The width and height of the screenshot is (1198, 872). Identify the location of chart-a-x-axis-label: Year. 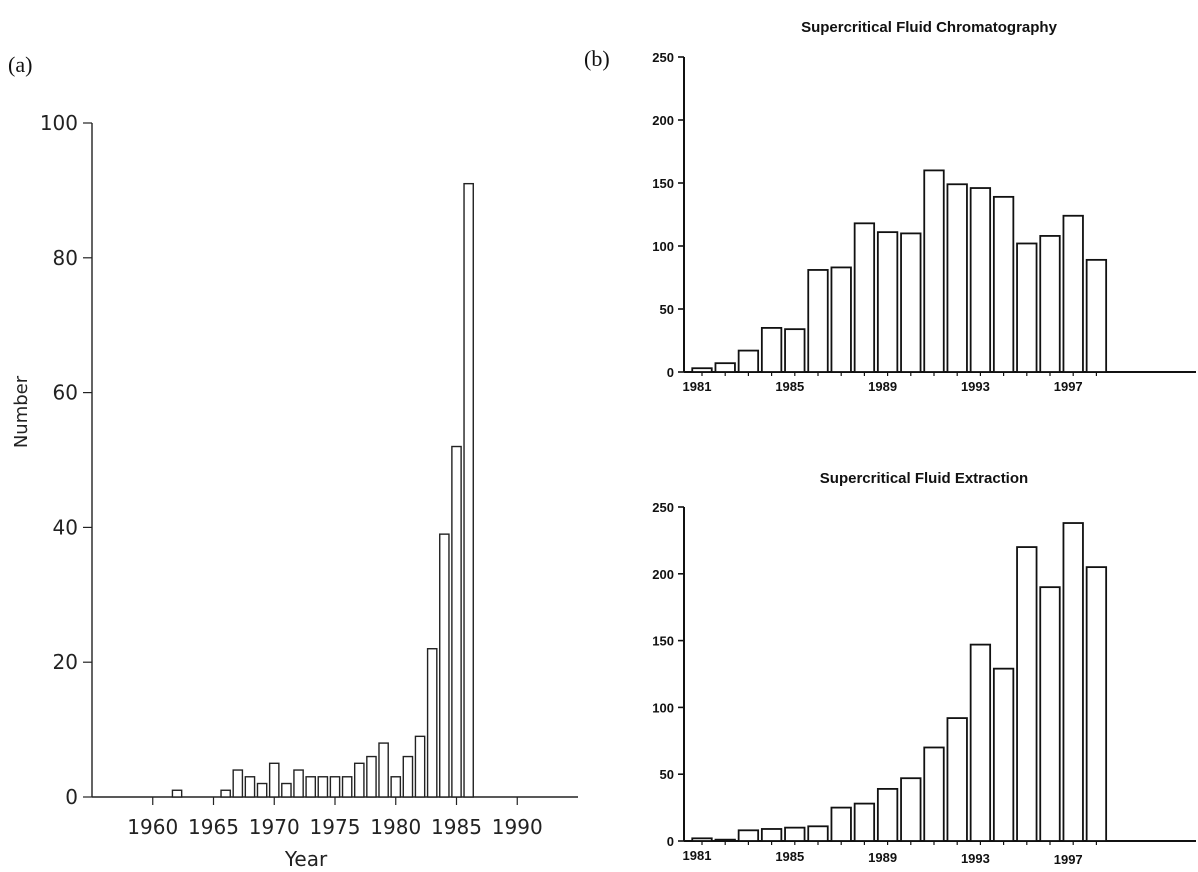
(306, 859).